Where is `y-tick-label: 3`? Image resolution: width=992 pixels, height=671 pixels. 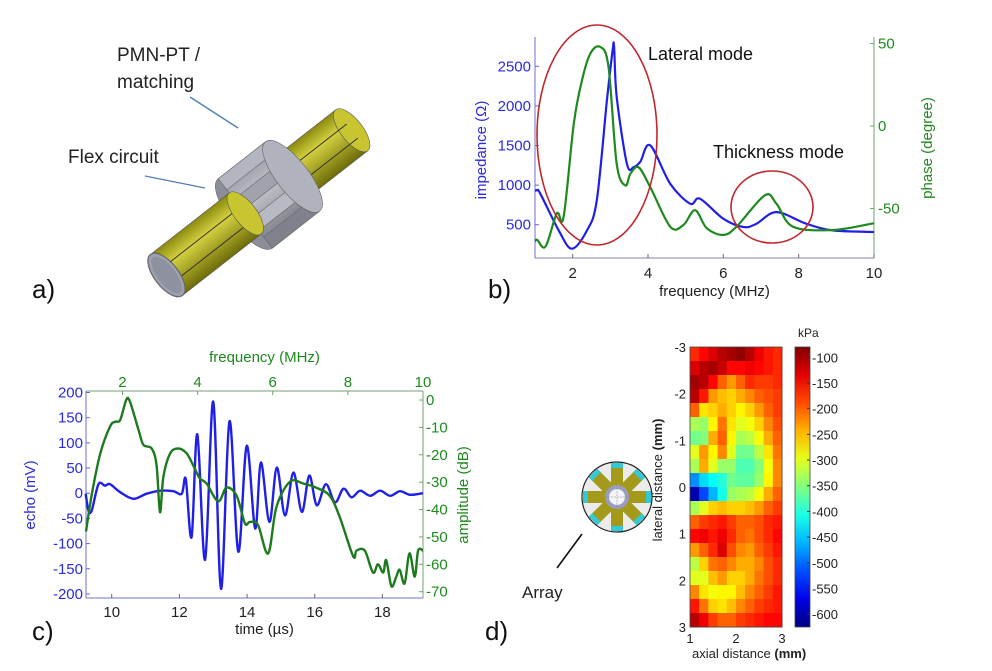
y-tick-label: 3 is located at coordinates (682, 627).